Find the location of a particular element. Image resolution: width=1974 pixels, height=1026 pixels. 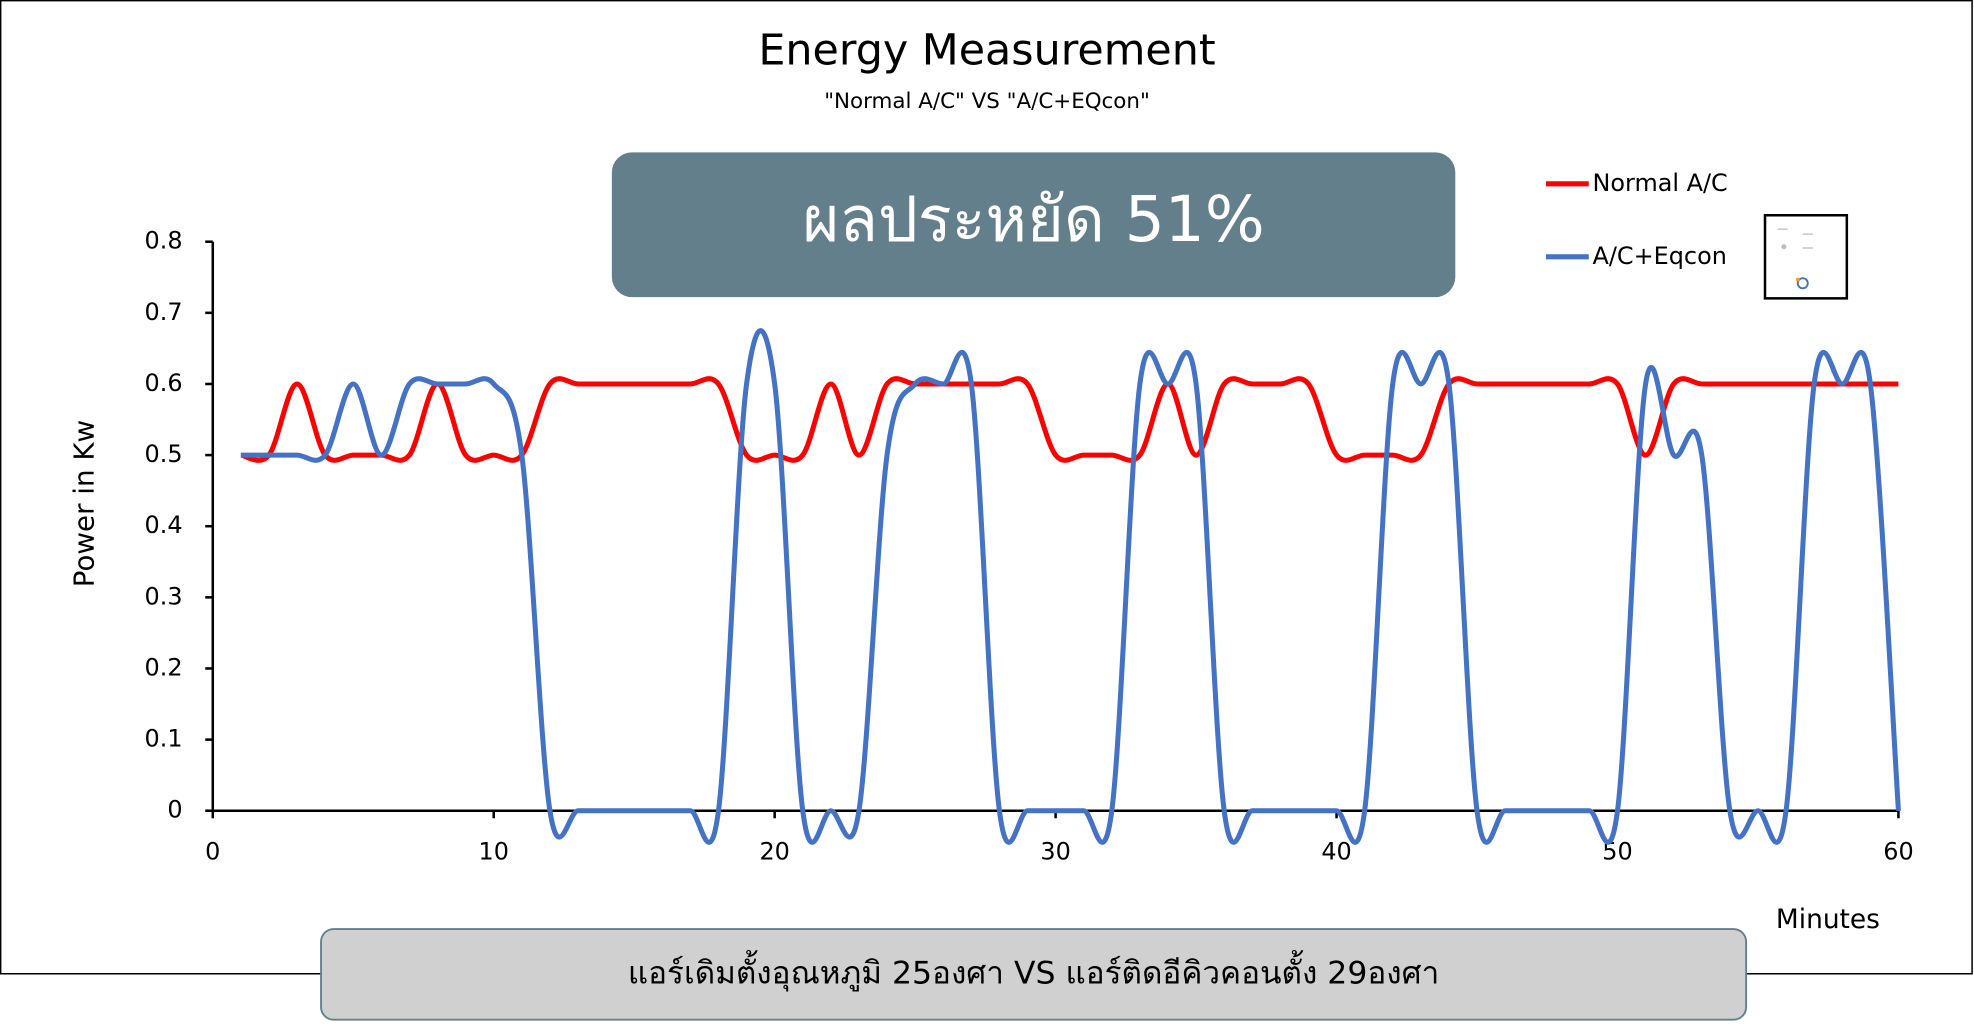

y-tick-label: 0 is located at coordinates (174, 810).